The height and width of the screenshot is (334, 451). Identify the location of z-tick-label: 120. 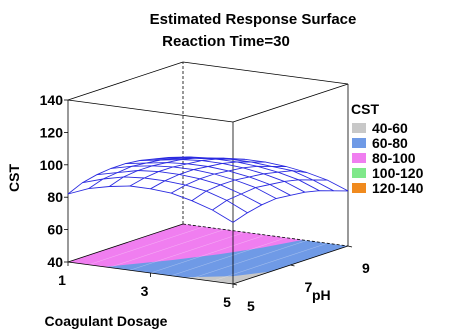
(52, 132).